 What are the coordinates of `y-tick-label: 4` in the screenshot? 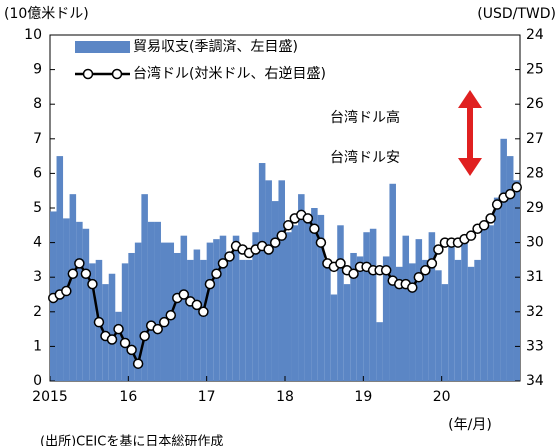 It's located at (37, 243).